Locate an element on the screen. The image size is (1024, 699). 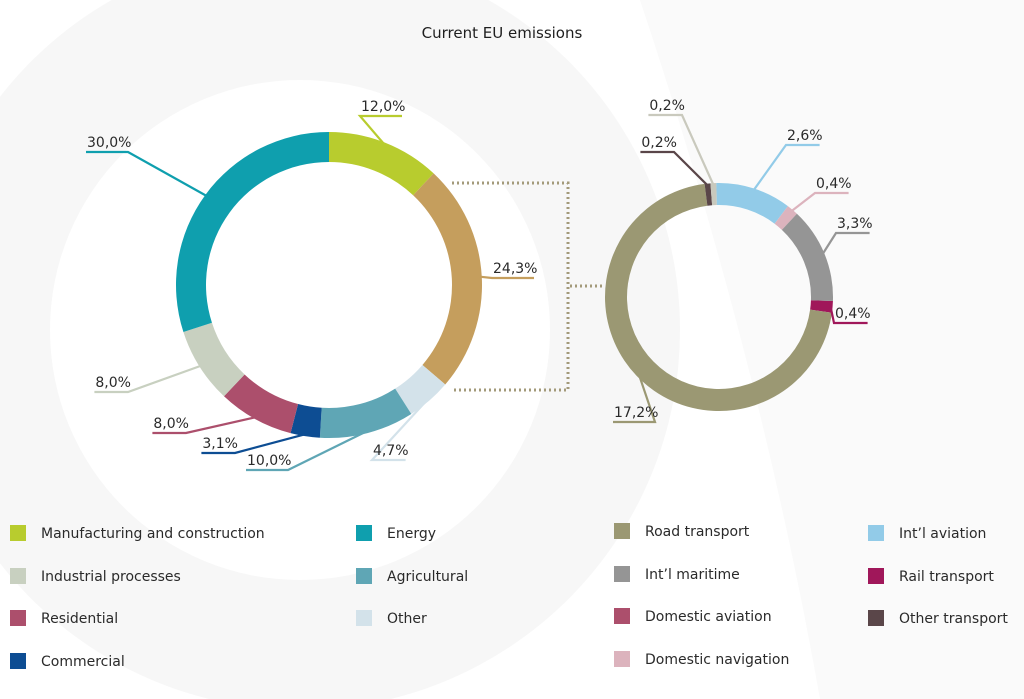
main-label-industrial-processes: 8,0% is located at coordinates (113, 383).